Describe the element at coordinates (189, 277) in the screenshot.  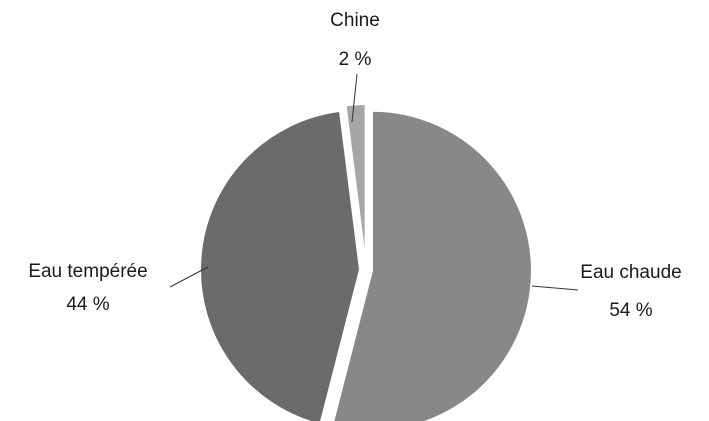
I see `leader-line-eau-temperee` at that location.